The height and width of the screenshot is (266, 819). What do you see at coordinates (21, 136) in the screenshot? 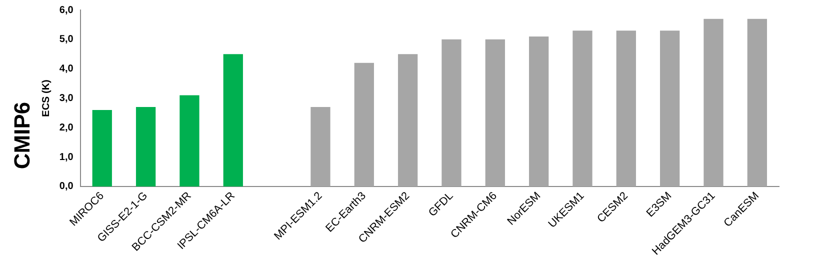
I see `text: CMIP6` at bounding box center [21, 136].